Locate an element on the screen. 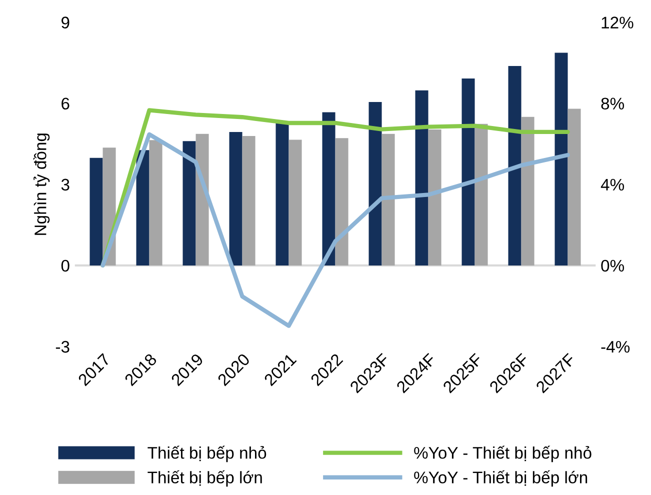 The height and width of the screenshot is (495, 651). legend-label: Thiết bị bếp lớn is located at coordinates (205, 478).